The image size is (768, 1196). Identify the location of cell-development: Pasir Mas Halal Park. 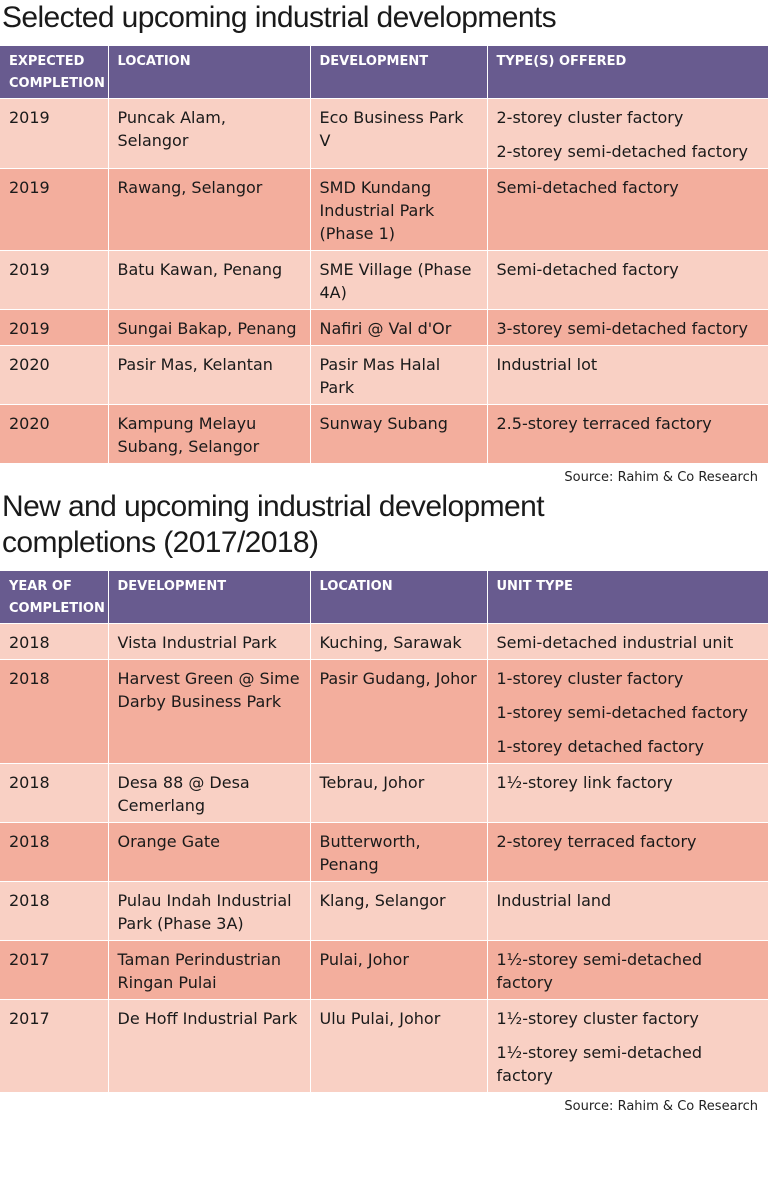
(399, 375).